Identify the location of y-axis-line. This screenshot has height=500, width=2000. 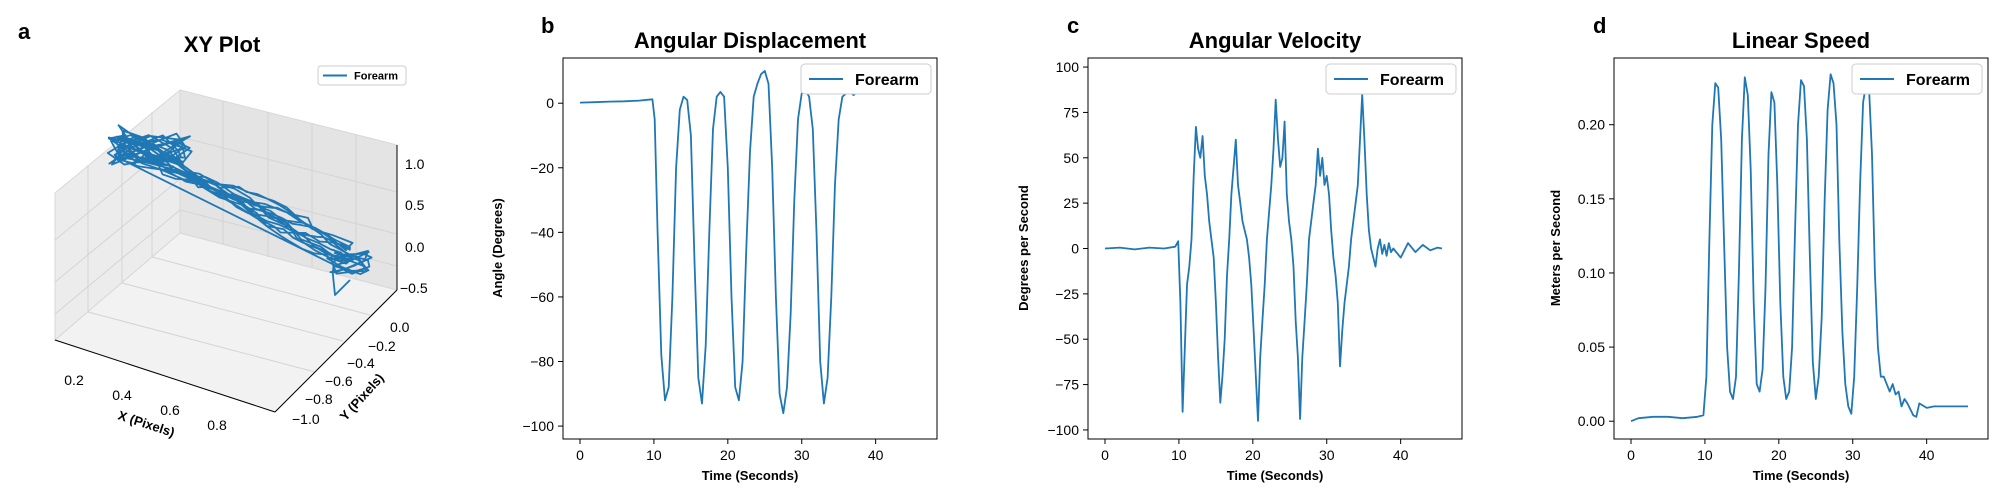
(336, 351).